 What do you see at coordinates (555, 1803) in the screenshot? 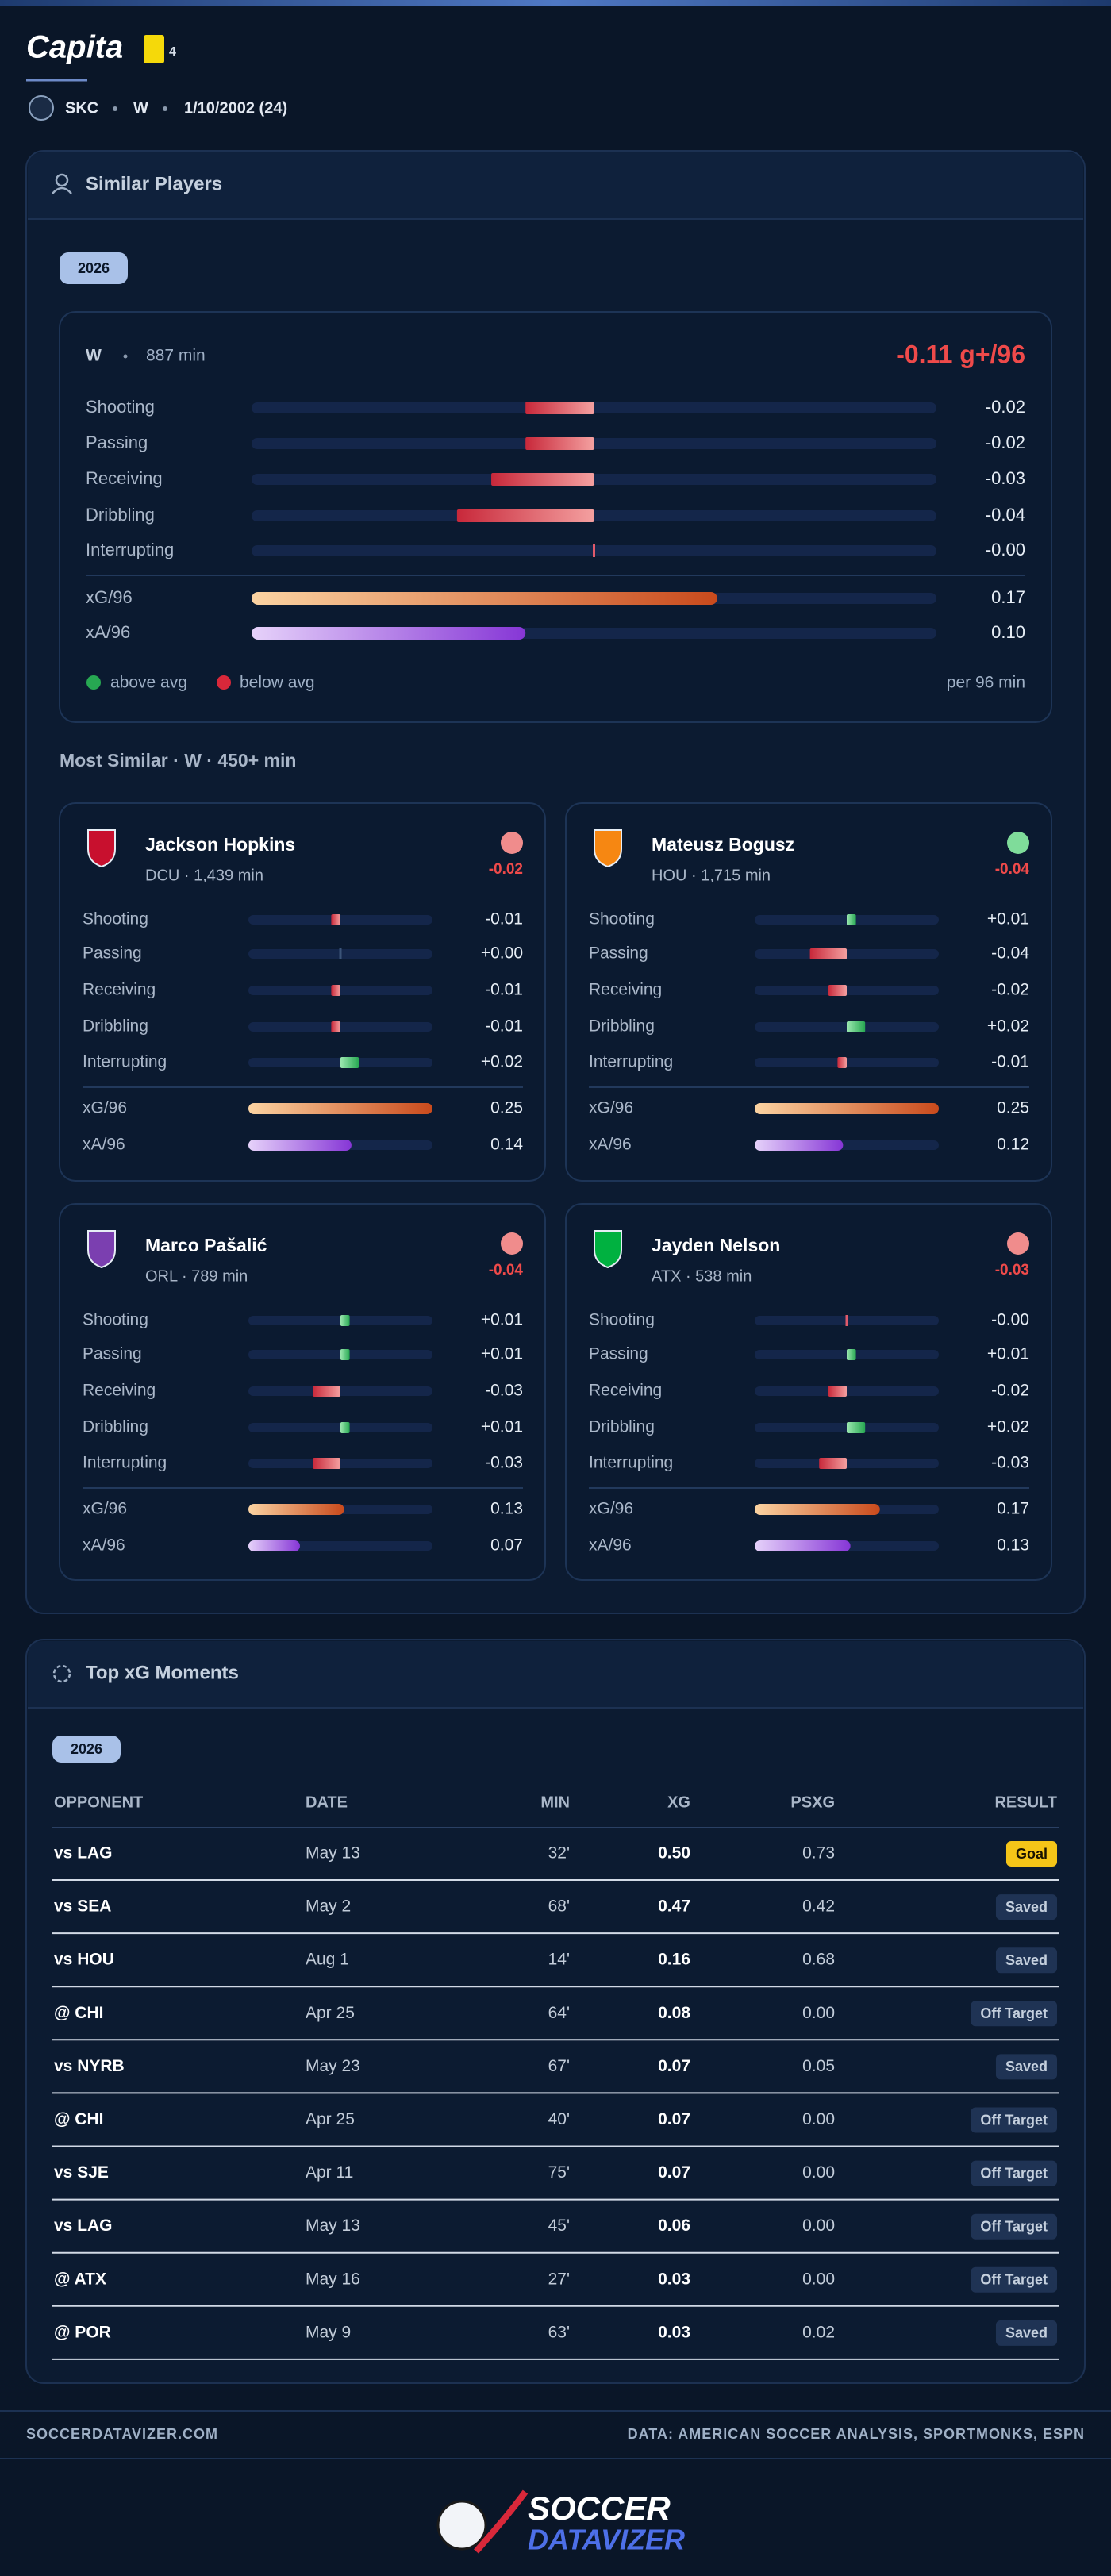
I see `column-header: MIN` at bounding box center [555, 1803].